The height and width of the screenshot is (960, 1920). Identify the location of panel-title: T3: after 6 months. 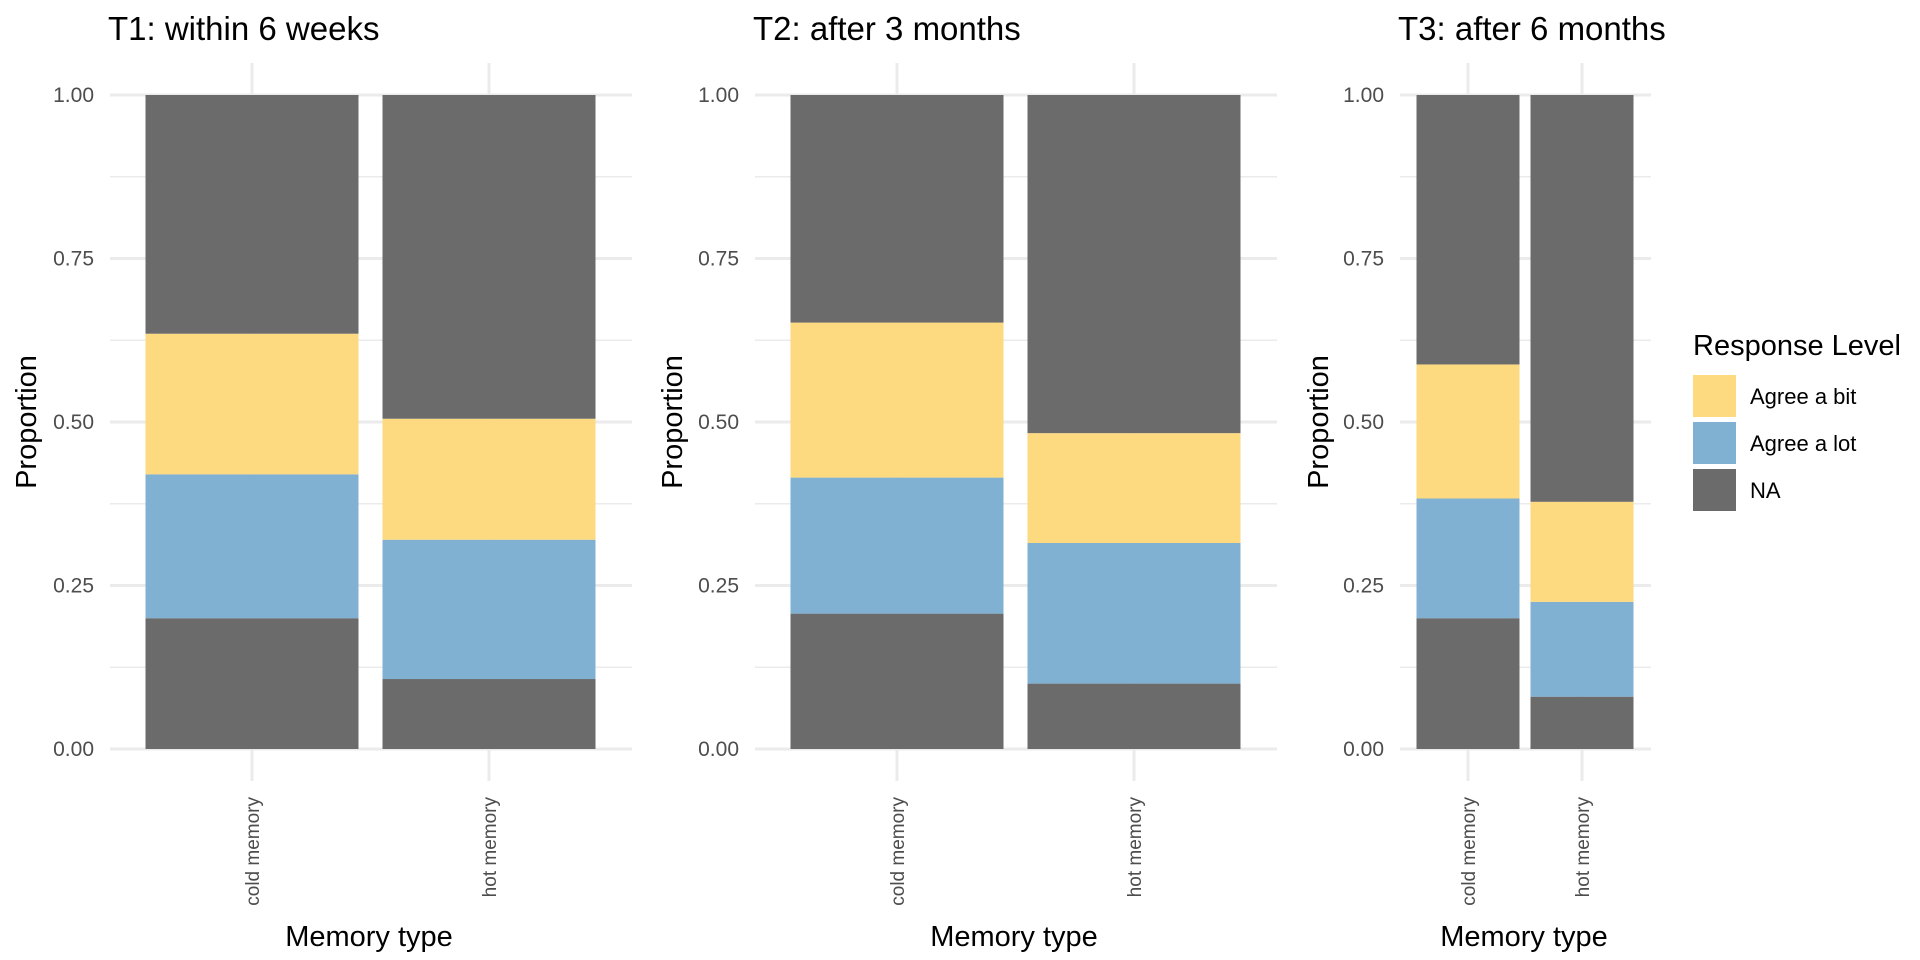
(1532, 28).